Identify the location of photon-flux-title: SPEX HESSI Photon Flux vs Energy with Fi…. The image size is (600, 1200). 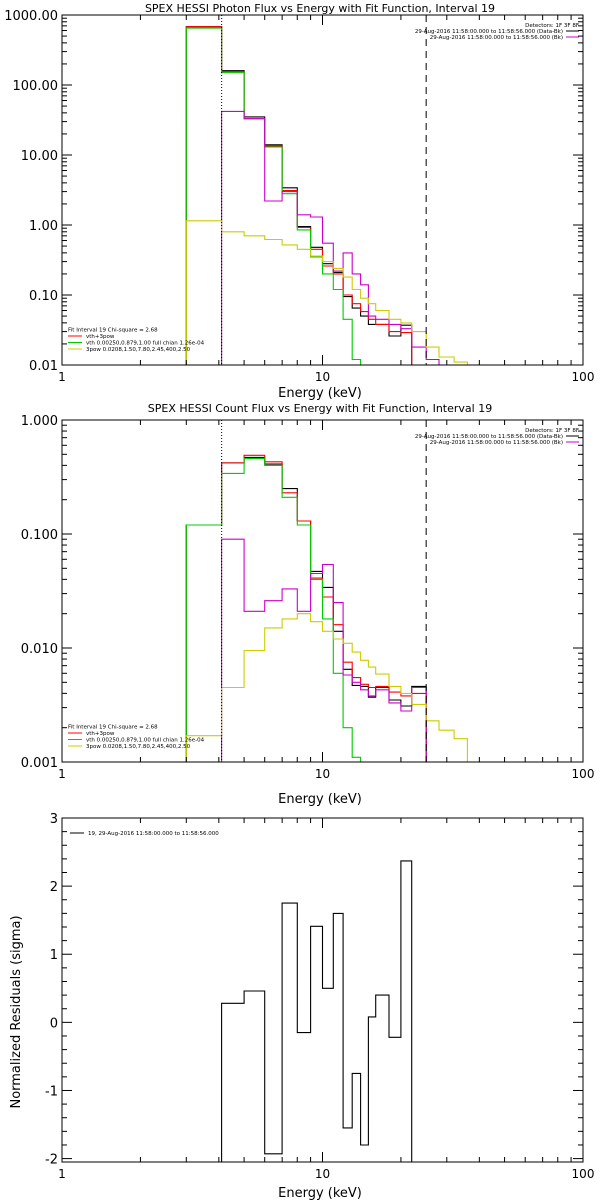
(320, 8).